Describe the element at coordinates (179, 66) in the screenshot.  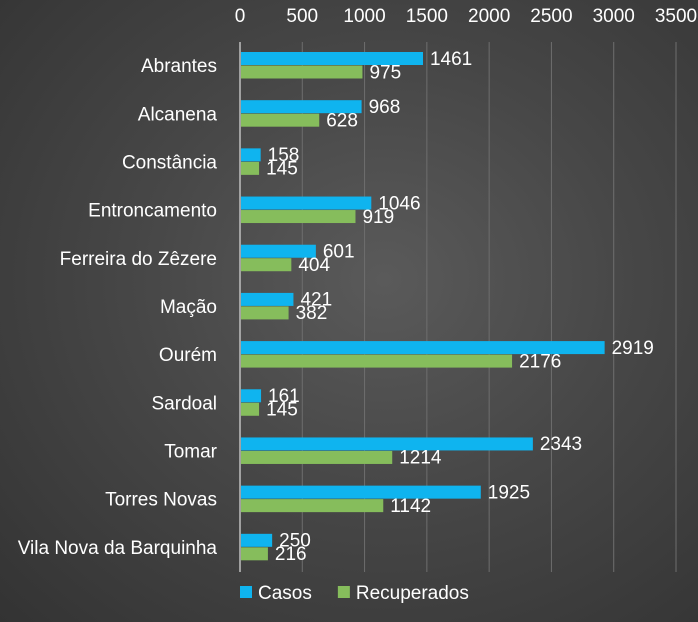
I see `category-label: Abrantes` at that location.